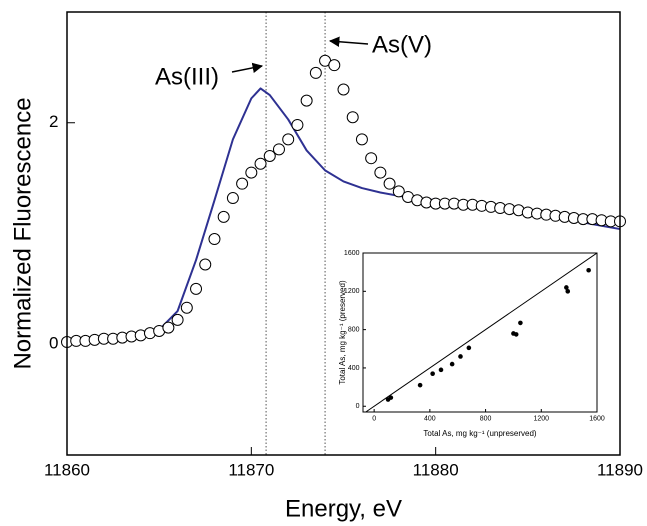 The image size is (647, 526). Describe the element at coordinates (53, 121) in the screenshot. I see `y-tick-label: 2` at that location.